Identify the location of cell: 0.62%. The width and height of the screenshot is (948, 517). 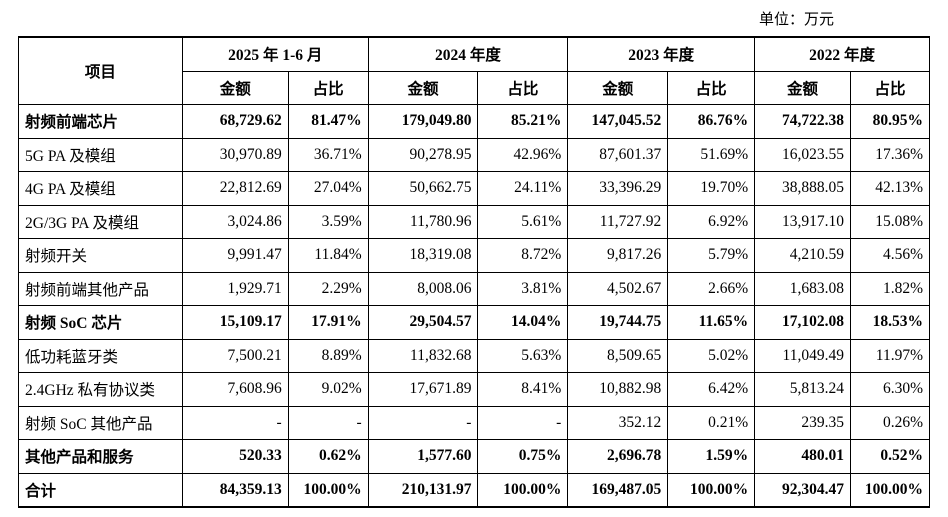
(328, 456).